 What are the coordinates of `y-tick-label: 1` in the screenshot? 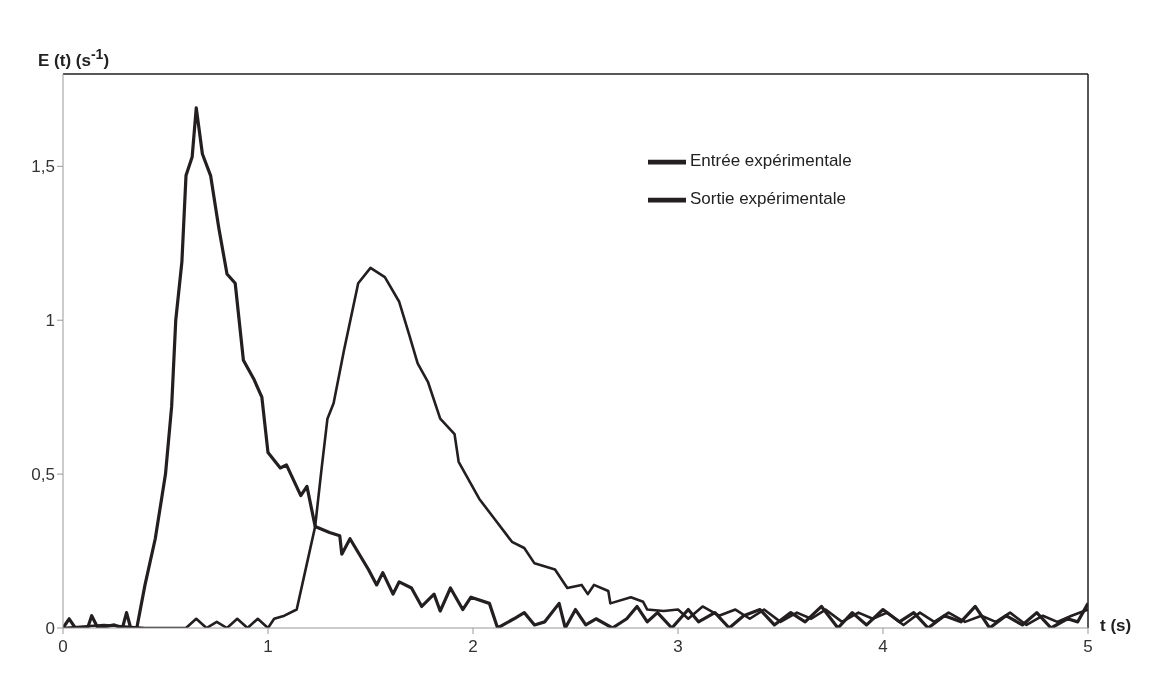 It's located at (50, 321).